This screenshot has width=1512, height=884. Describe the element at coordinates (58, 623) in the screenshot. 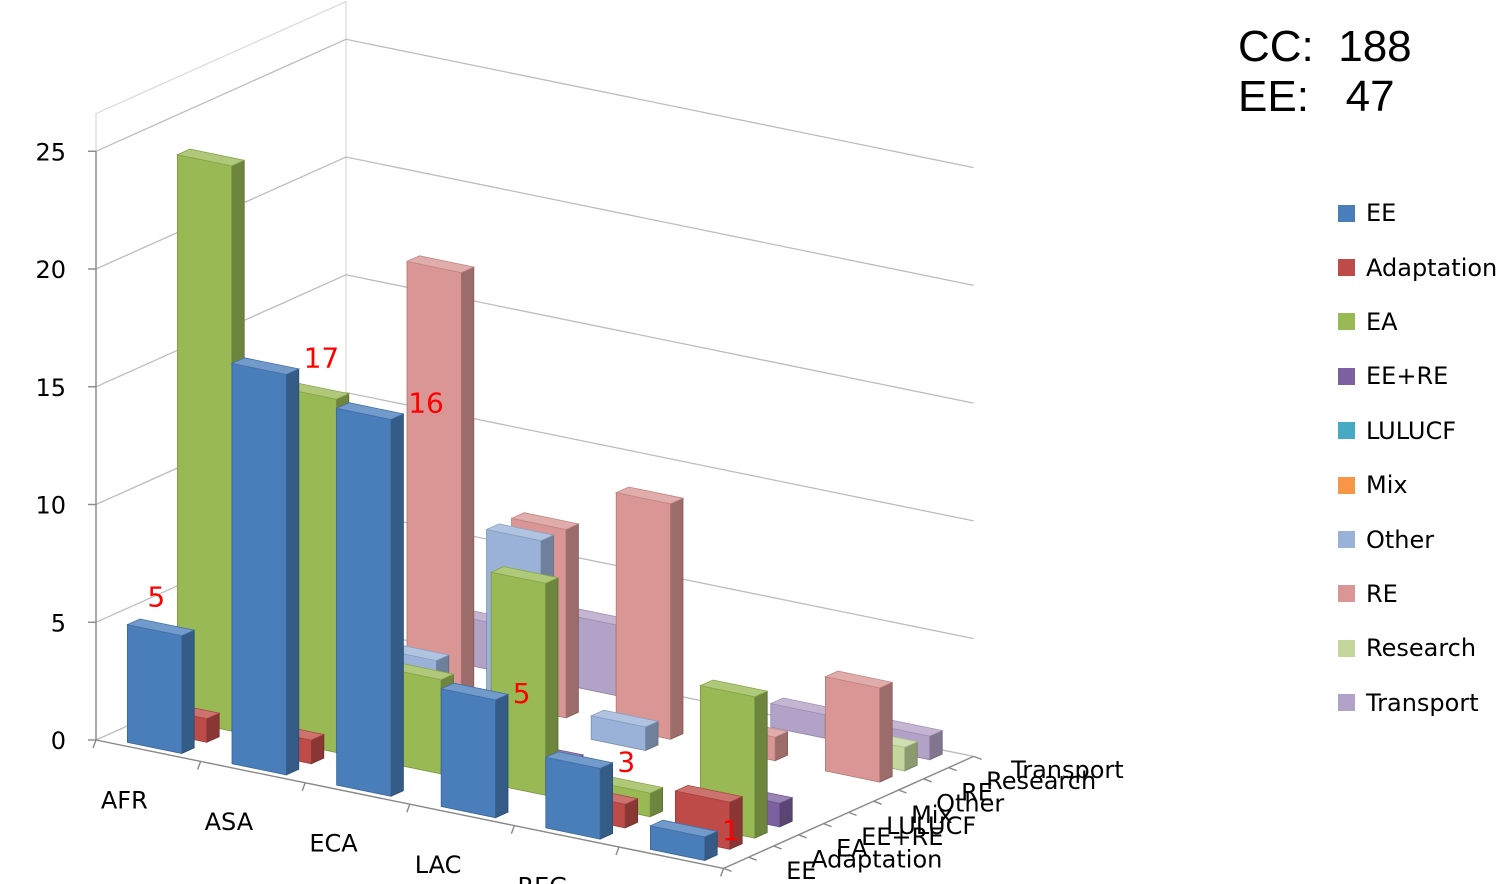

I see `y-tick-label: 5` at that location.